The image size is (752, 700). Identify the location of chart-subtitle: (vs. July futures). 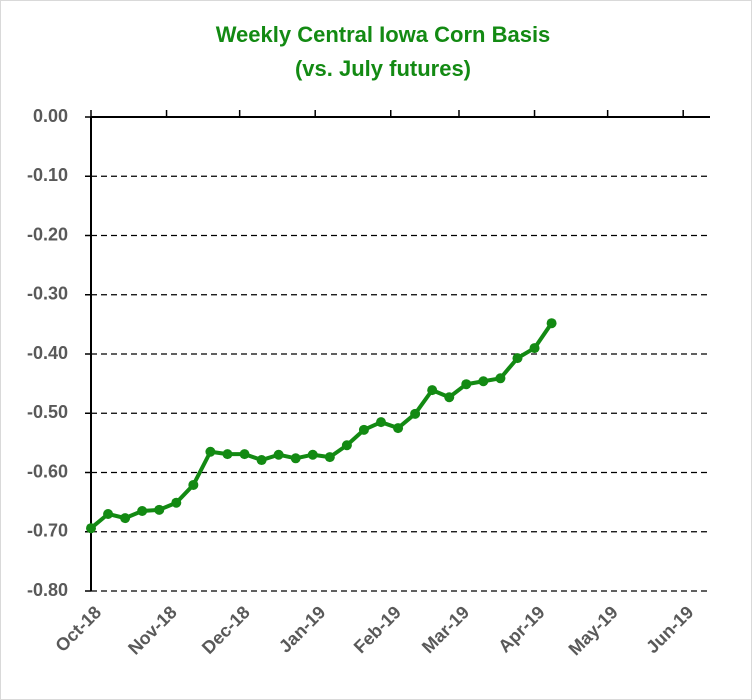
(383, 68).